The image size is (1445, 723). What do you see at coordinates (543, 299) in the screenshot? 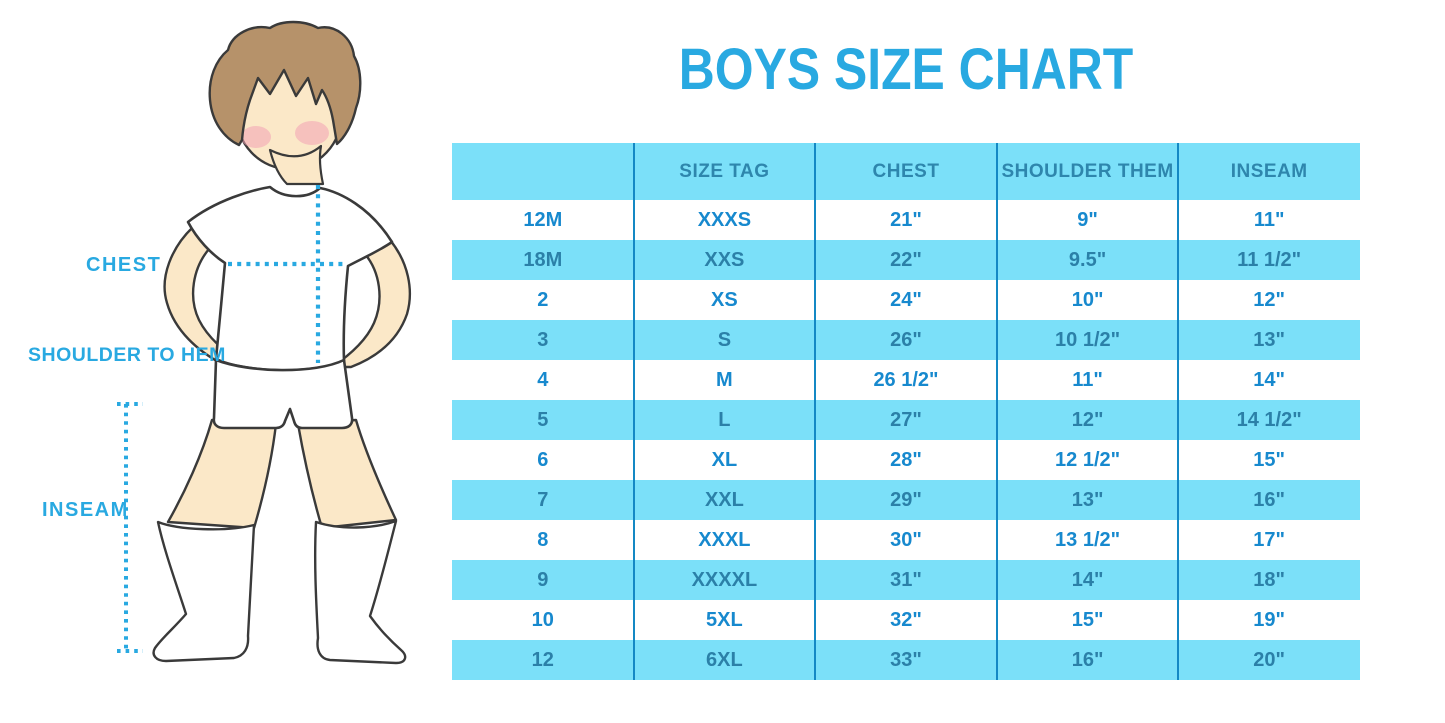
I see `cell: 2` at bounding box center [543, 299].